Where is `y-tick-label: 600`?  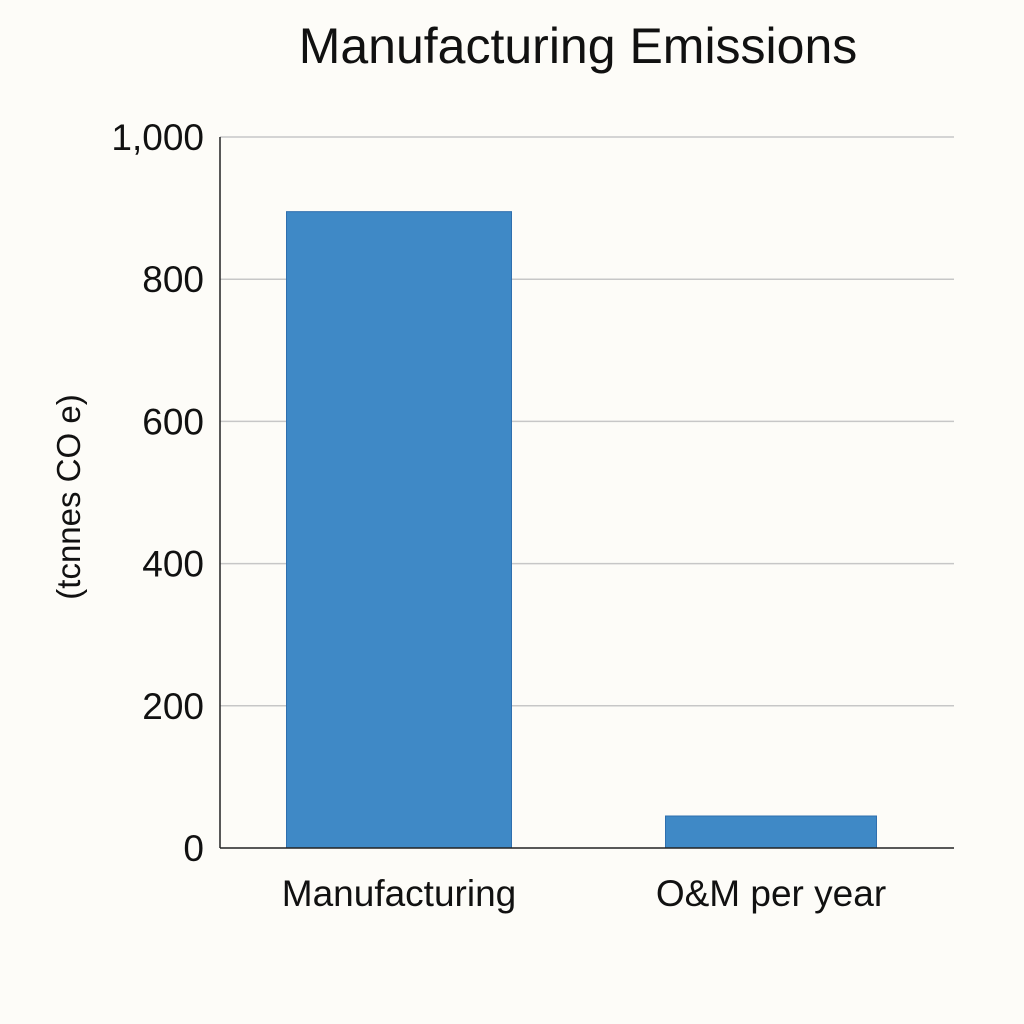 y-tick-label: 600 is located at coordinates (173, 421).